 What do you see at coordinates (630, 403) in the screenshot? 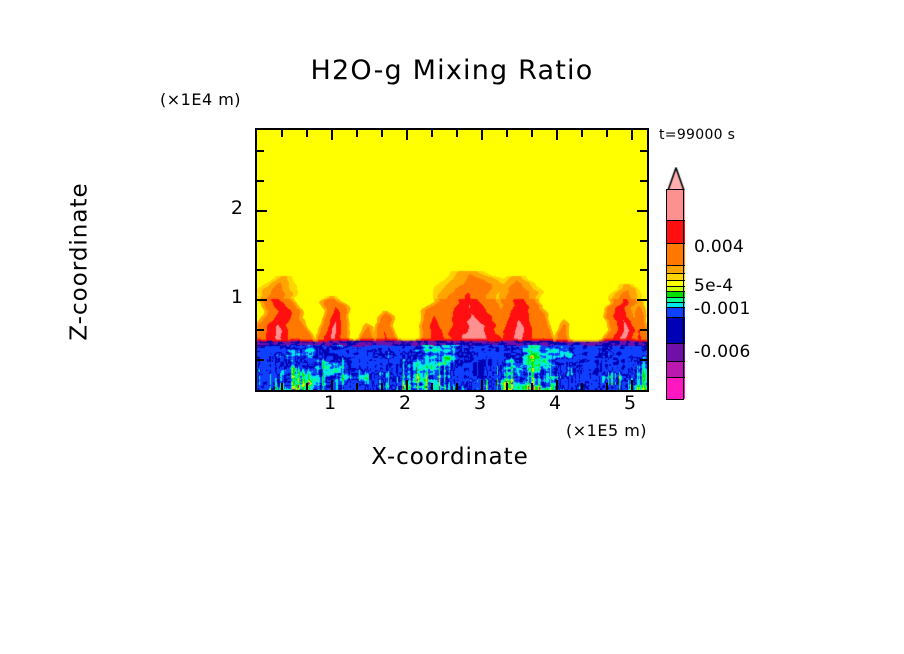
I see `x-tick-label: 5` at bounding box center [630, 403].